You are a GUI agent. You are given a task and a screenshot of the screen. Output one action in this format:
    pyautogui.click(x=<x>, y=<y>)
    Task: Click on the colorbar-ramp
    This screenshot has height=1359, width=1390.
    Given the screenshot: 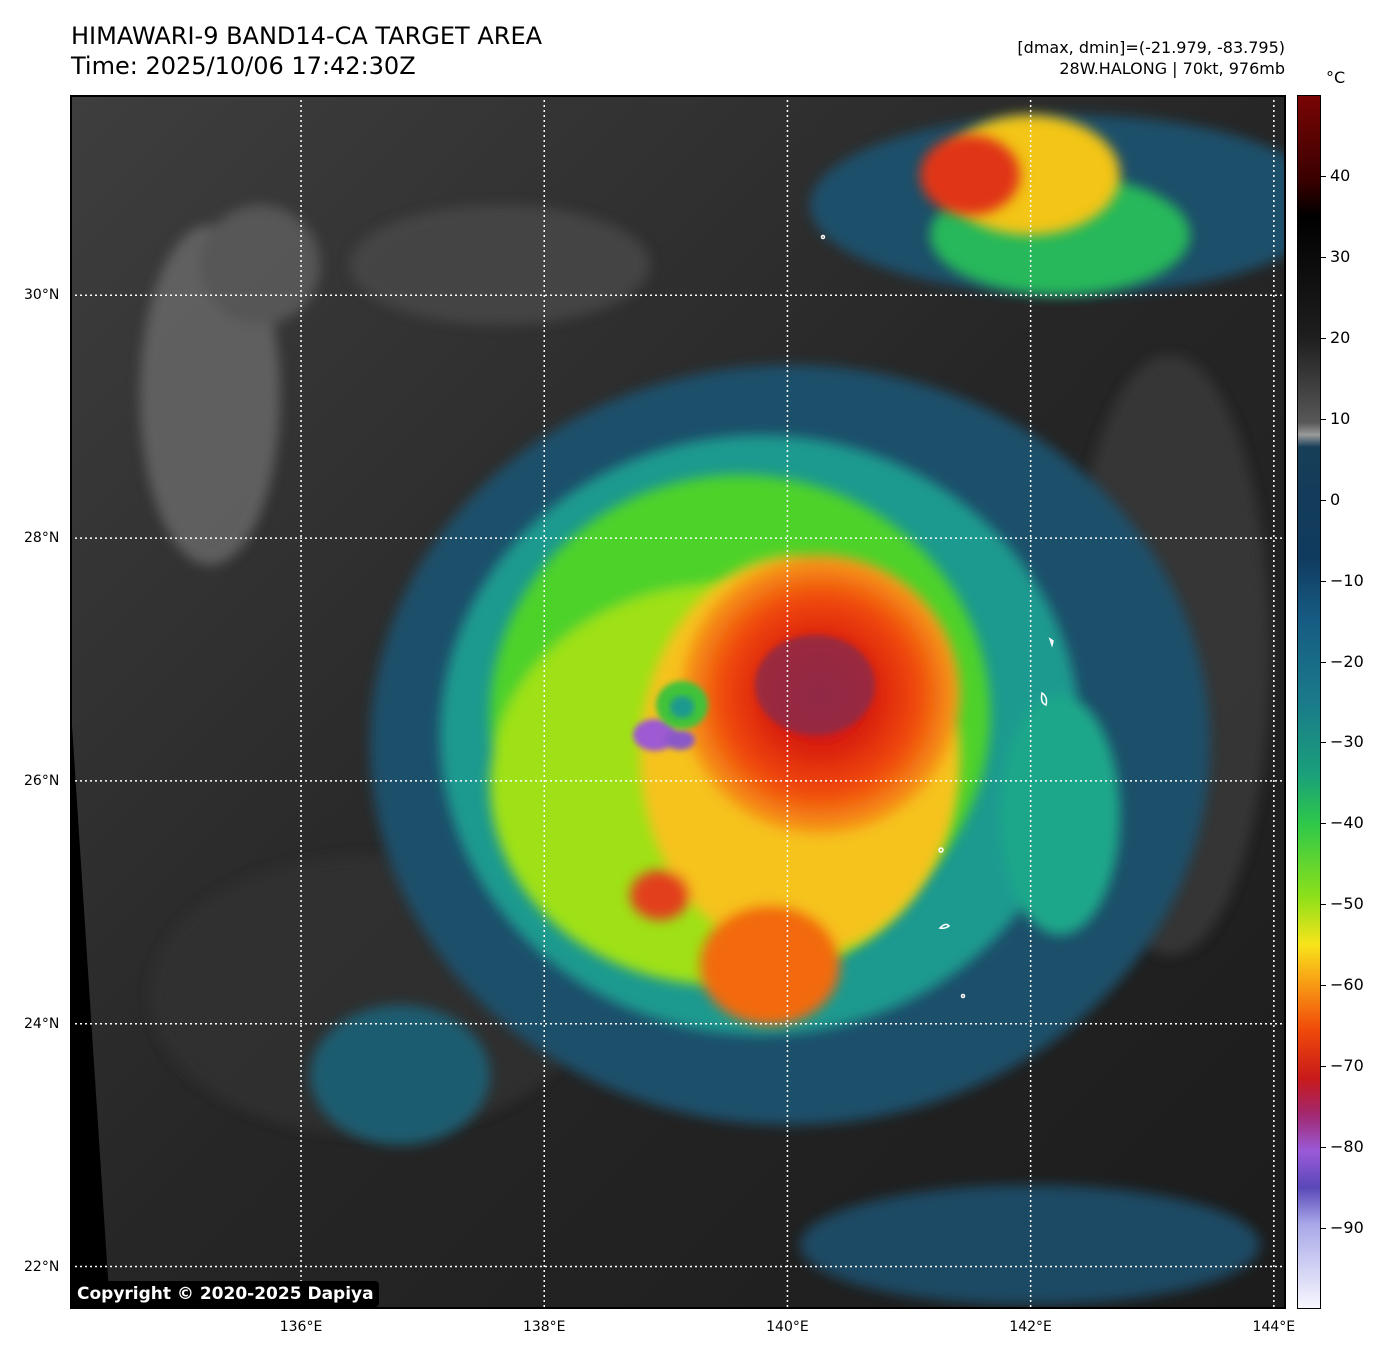 What is the action you would take?
    pyautogui.click(x=1309, y=702)
    